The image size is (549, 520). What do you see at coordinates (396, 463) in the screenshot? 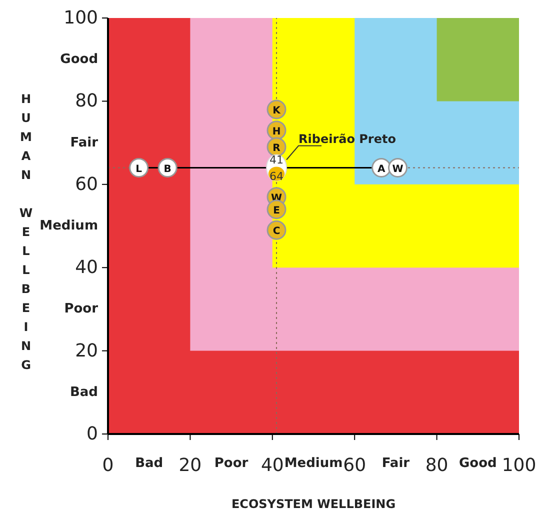
I see `x-tick-label: Fair` at bounding box center [396, 463].